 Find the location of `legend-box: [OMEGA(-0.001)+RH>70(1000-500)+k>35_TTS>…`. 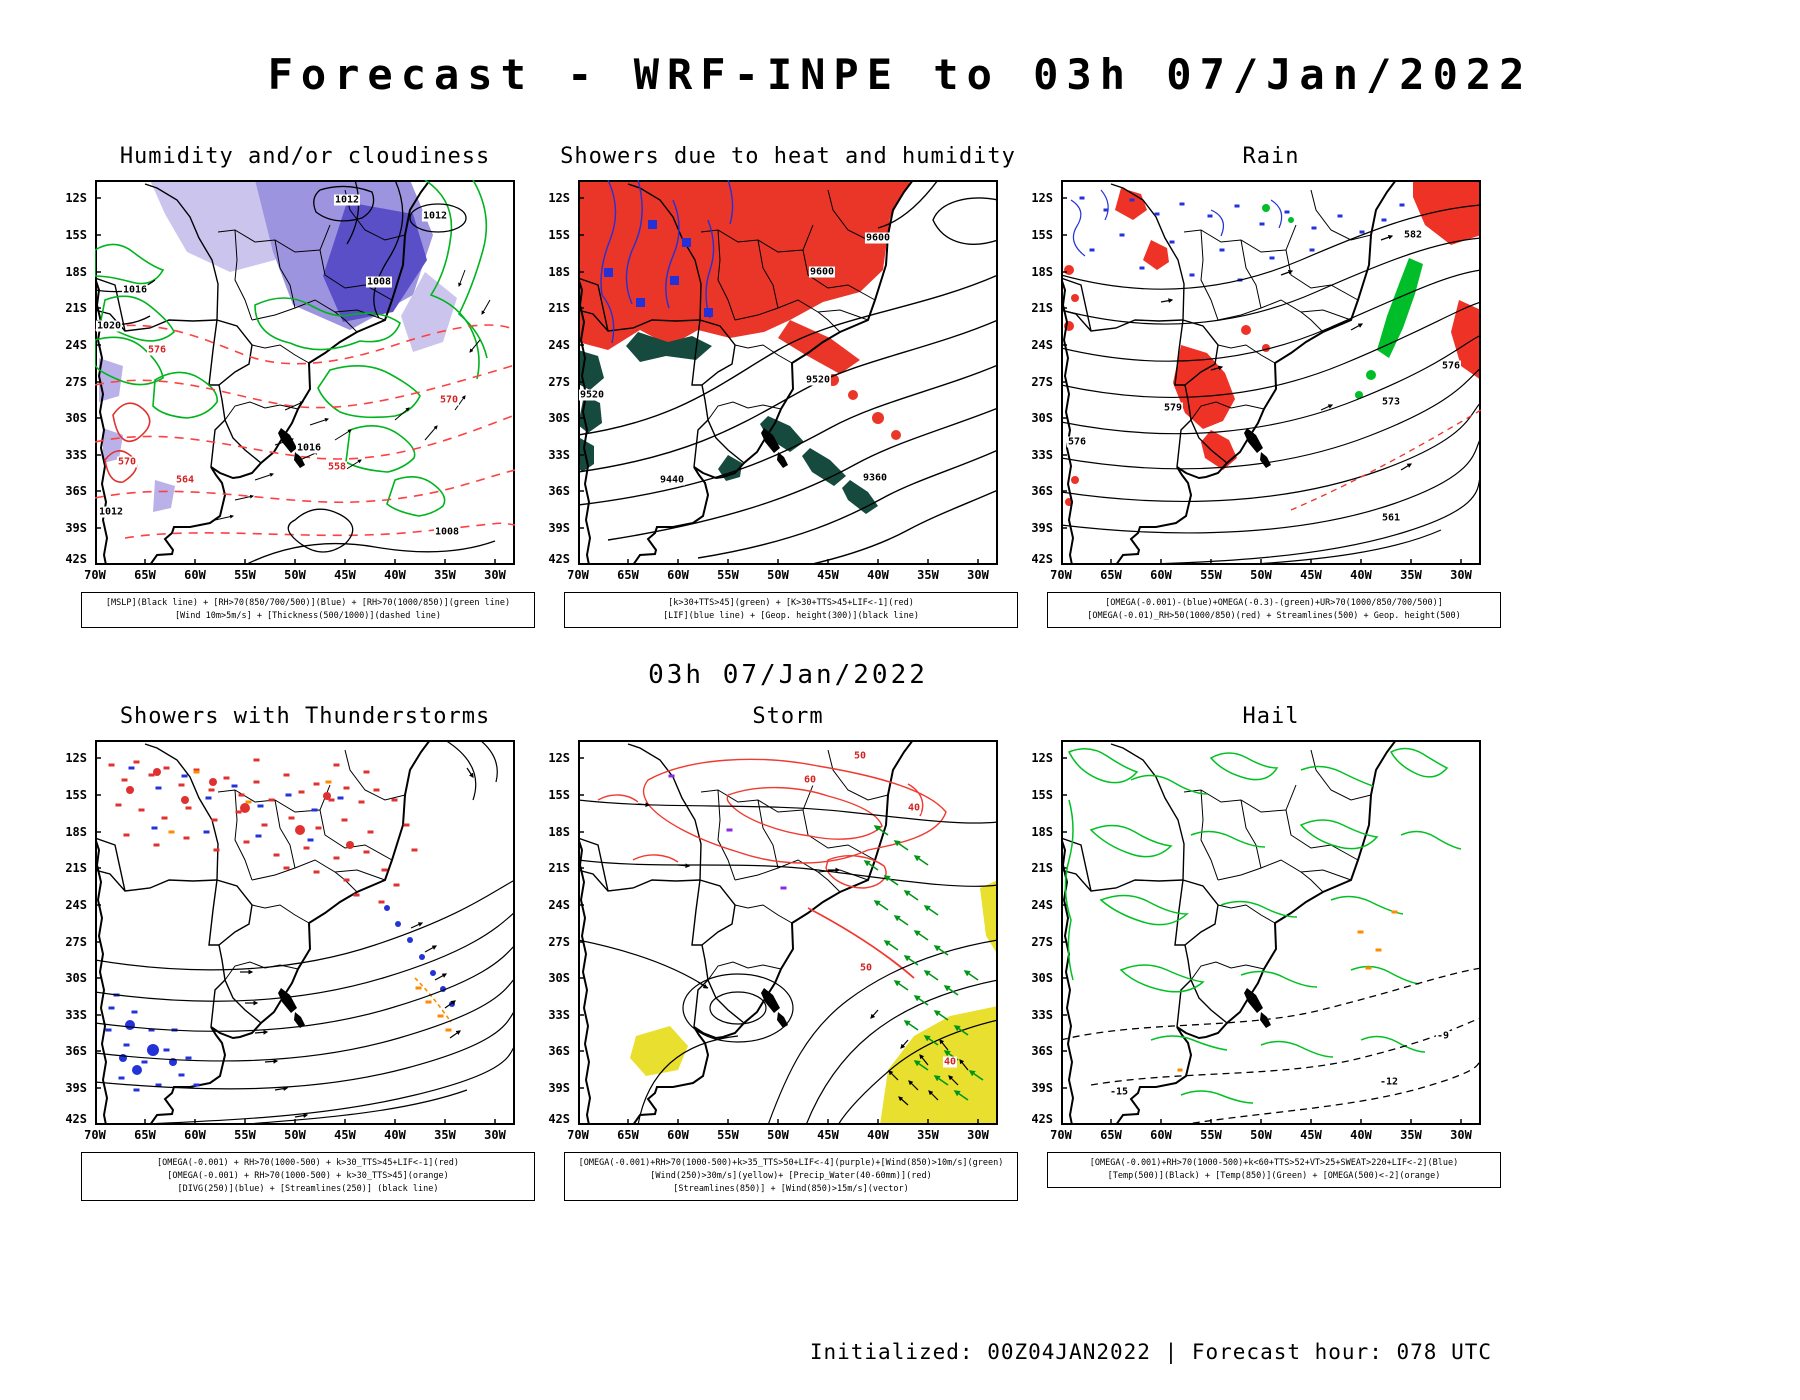

legend-box: [OMEGA(-0.001)+RH>70(1000-500)+k>35_TTS>… is located at coordinates (791, 1176).